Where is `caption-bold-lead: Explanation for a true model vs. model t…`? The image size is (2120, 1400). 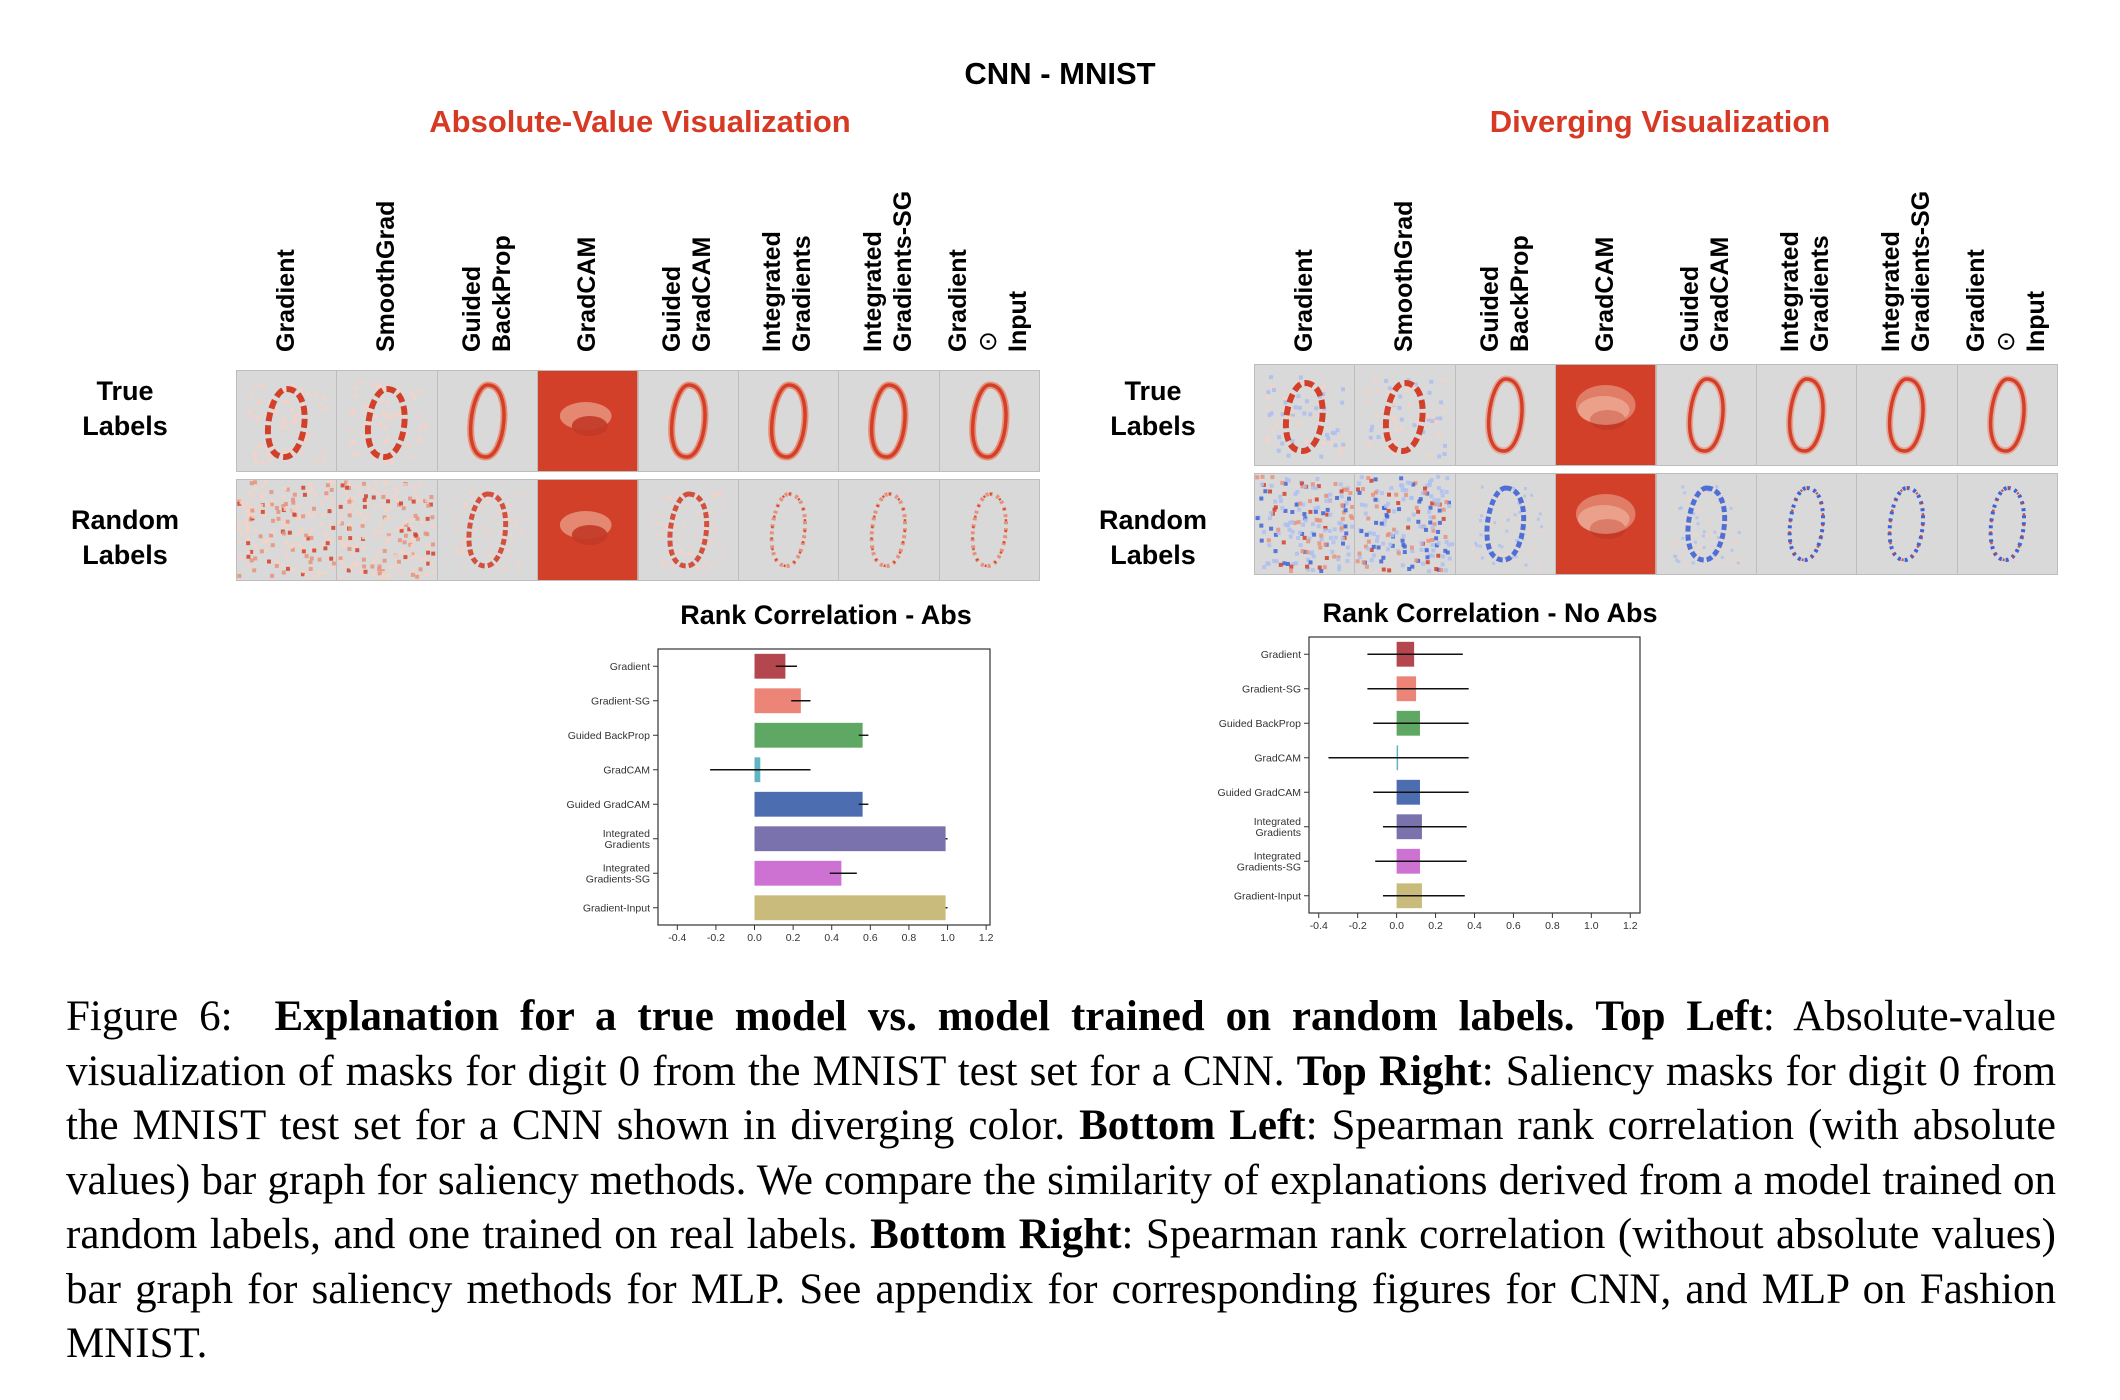
caption-bold-lead: Explanation for a true model vs. model t… is located at coordinates (924, 1016).